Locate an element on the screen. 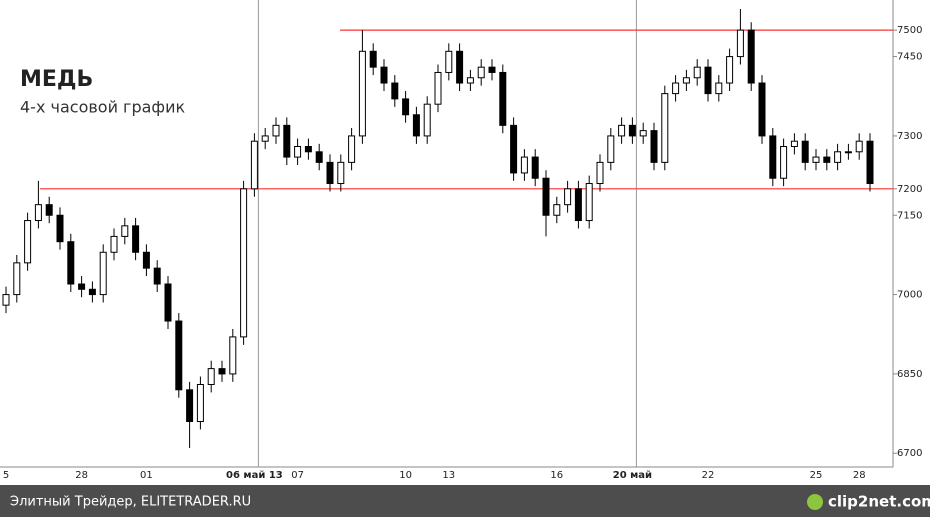  logo-icon is located at coordinates (815, 502).